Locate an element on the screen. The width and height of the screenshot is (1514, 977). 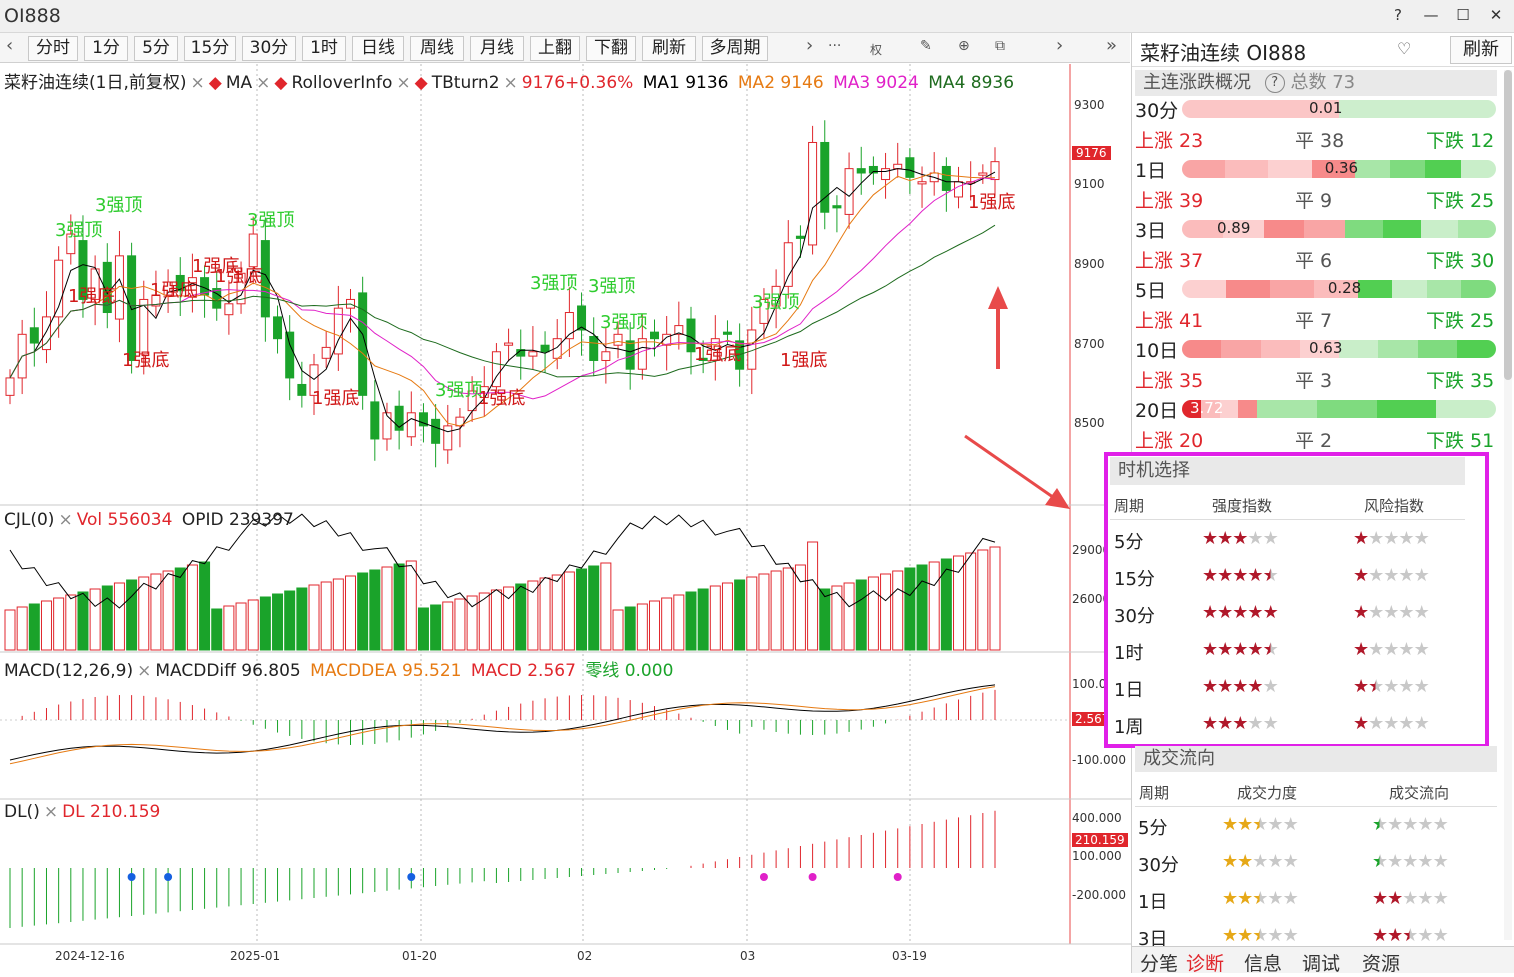
toolbar-button: 30分 is located at coordinates (269, 48).